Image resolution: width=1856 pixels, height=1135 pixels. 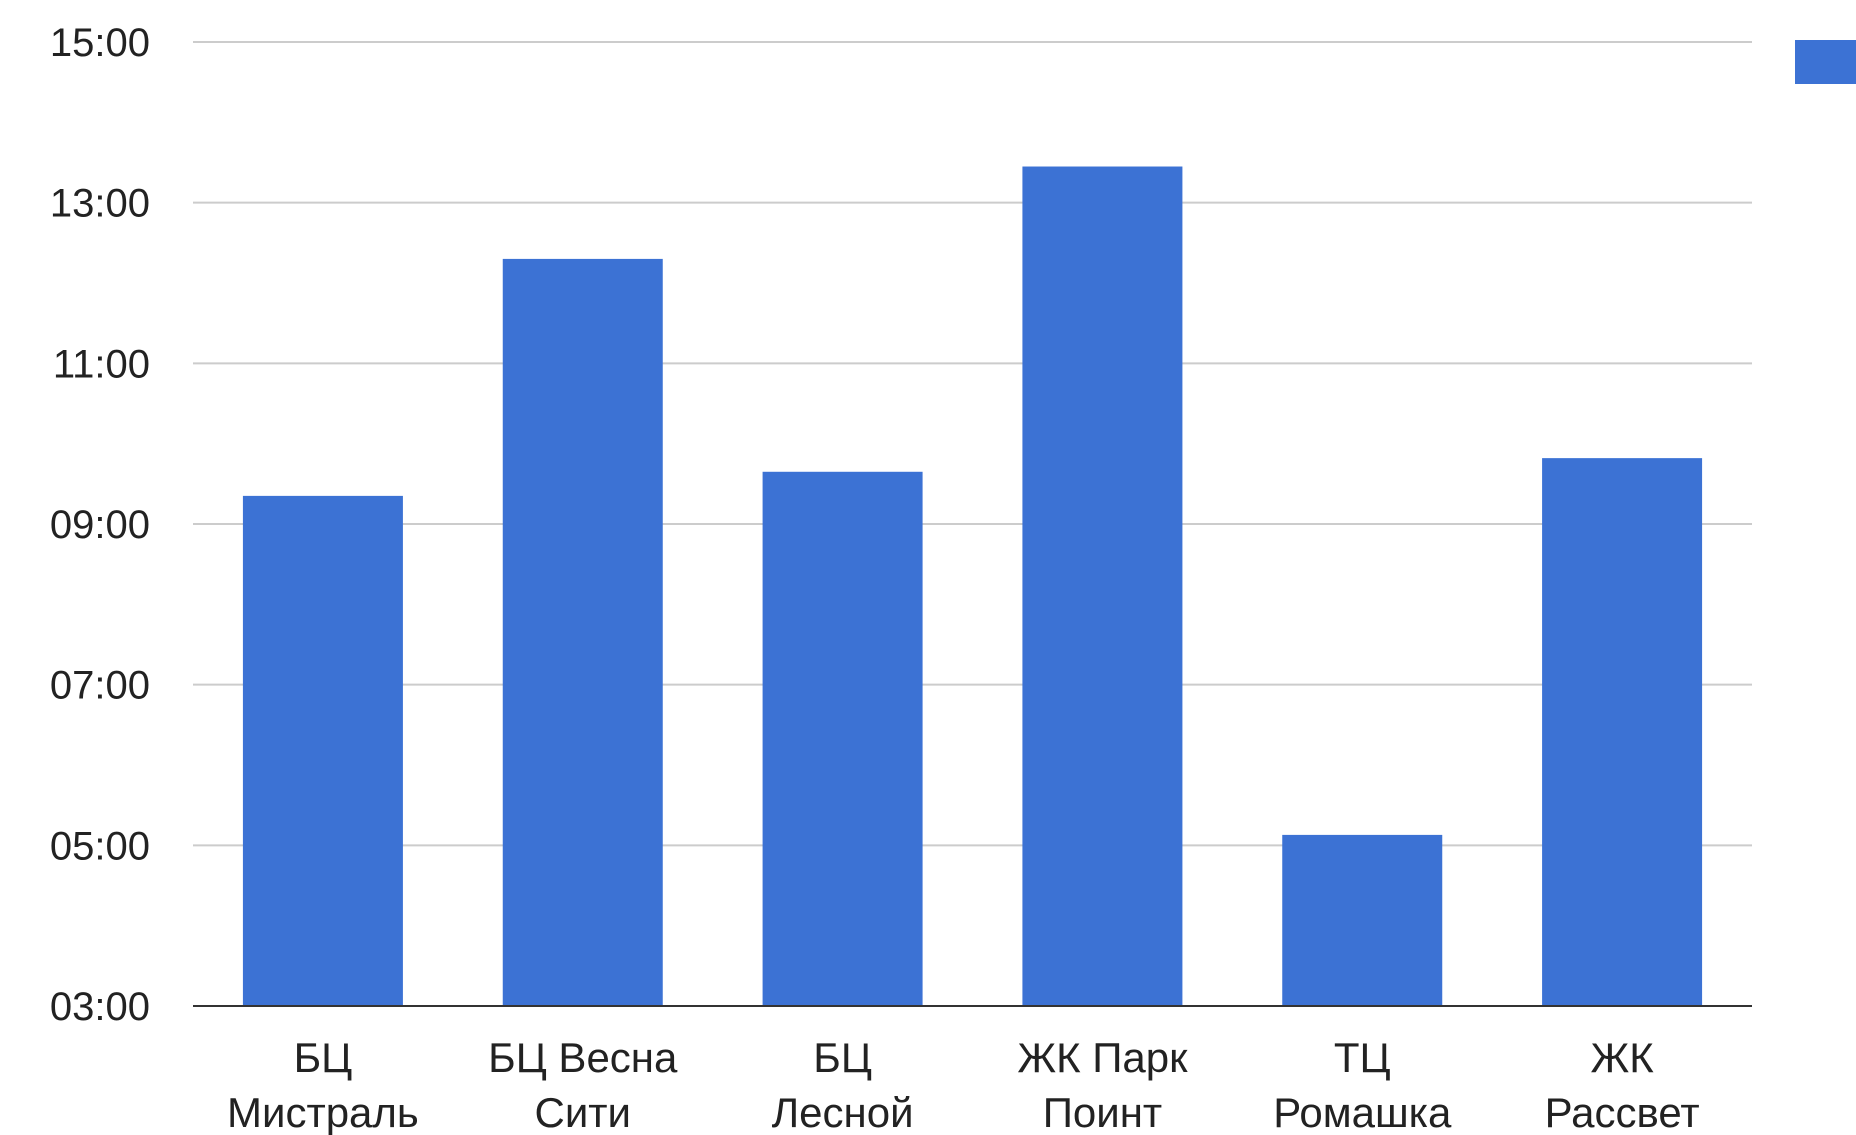 I want to click on y-axis-tick-labels: 03:00 05:00 07:00 09:00 11:00 13:00 15:00, so click(x=100, y=525).